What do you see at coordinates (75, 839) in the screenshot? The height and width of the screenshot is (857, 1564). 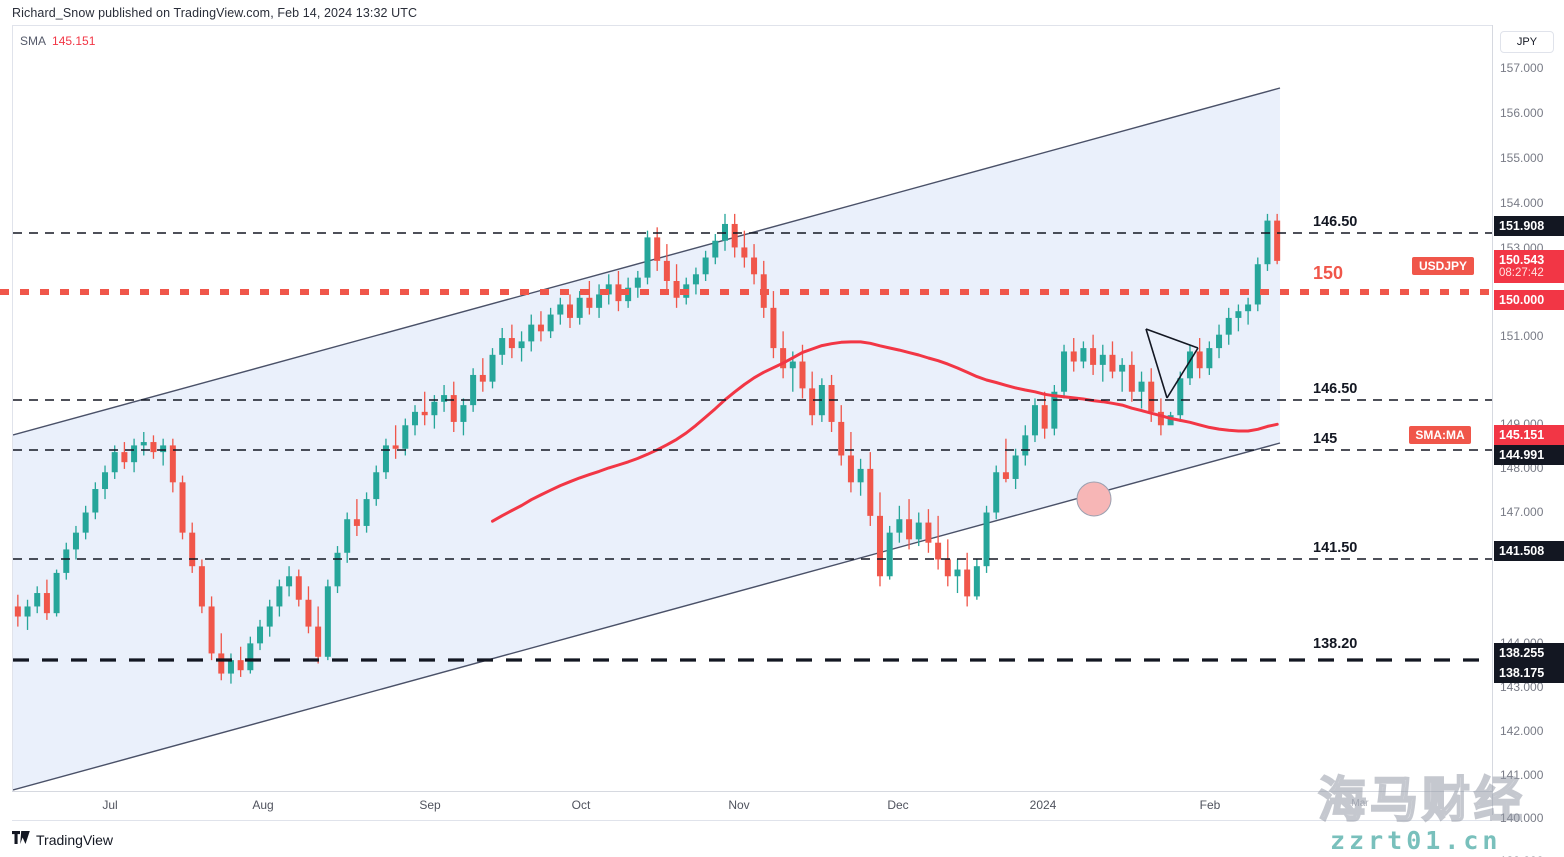 I see `tradingview-logo-text: TradingView` at bounding box center [75, 839].